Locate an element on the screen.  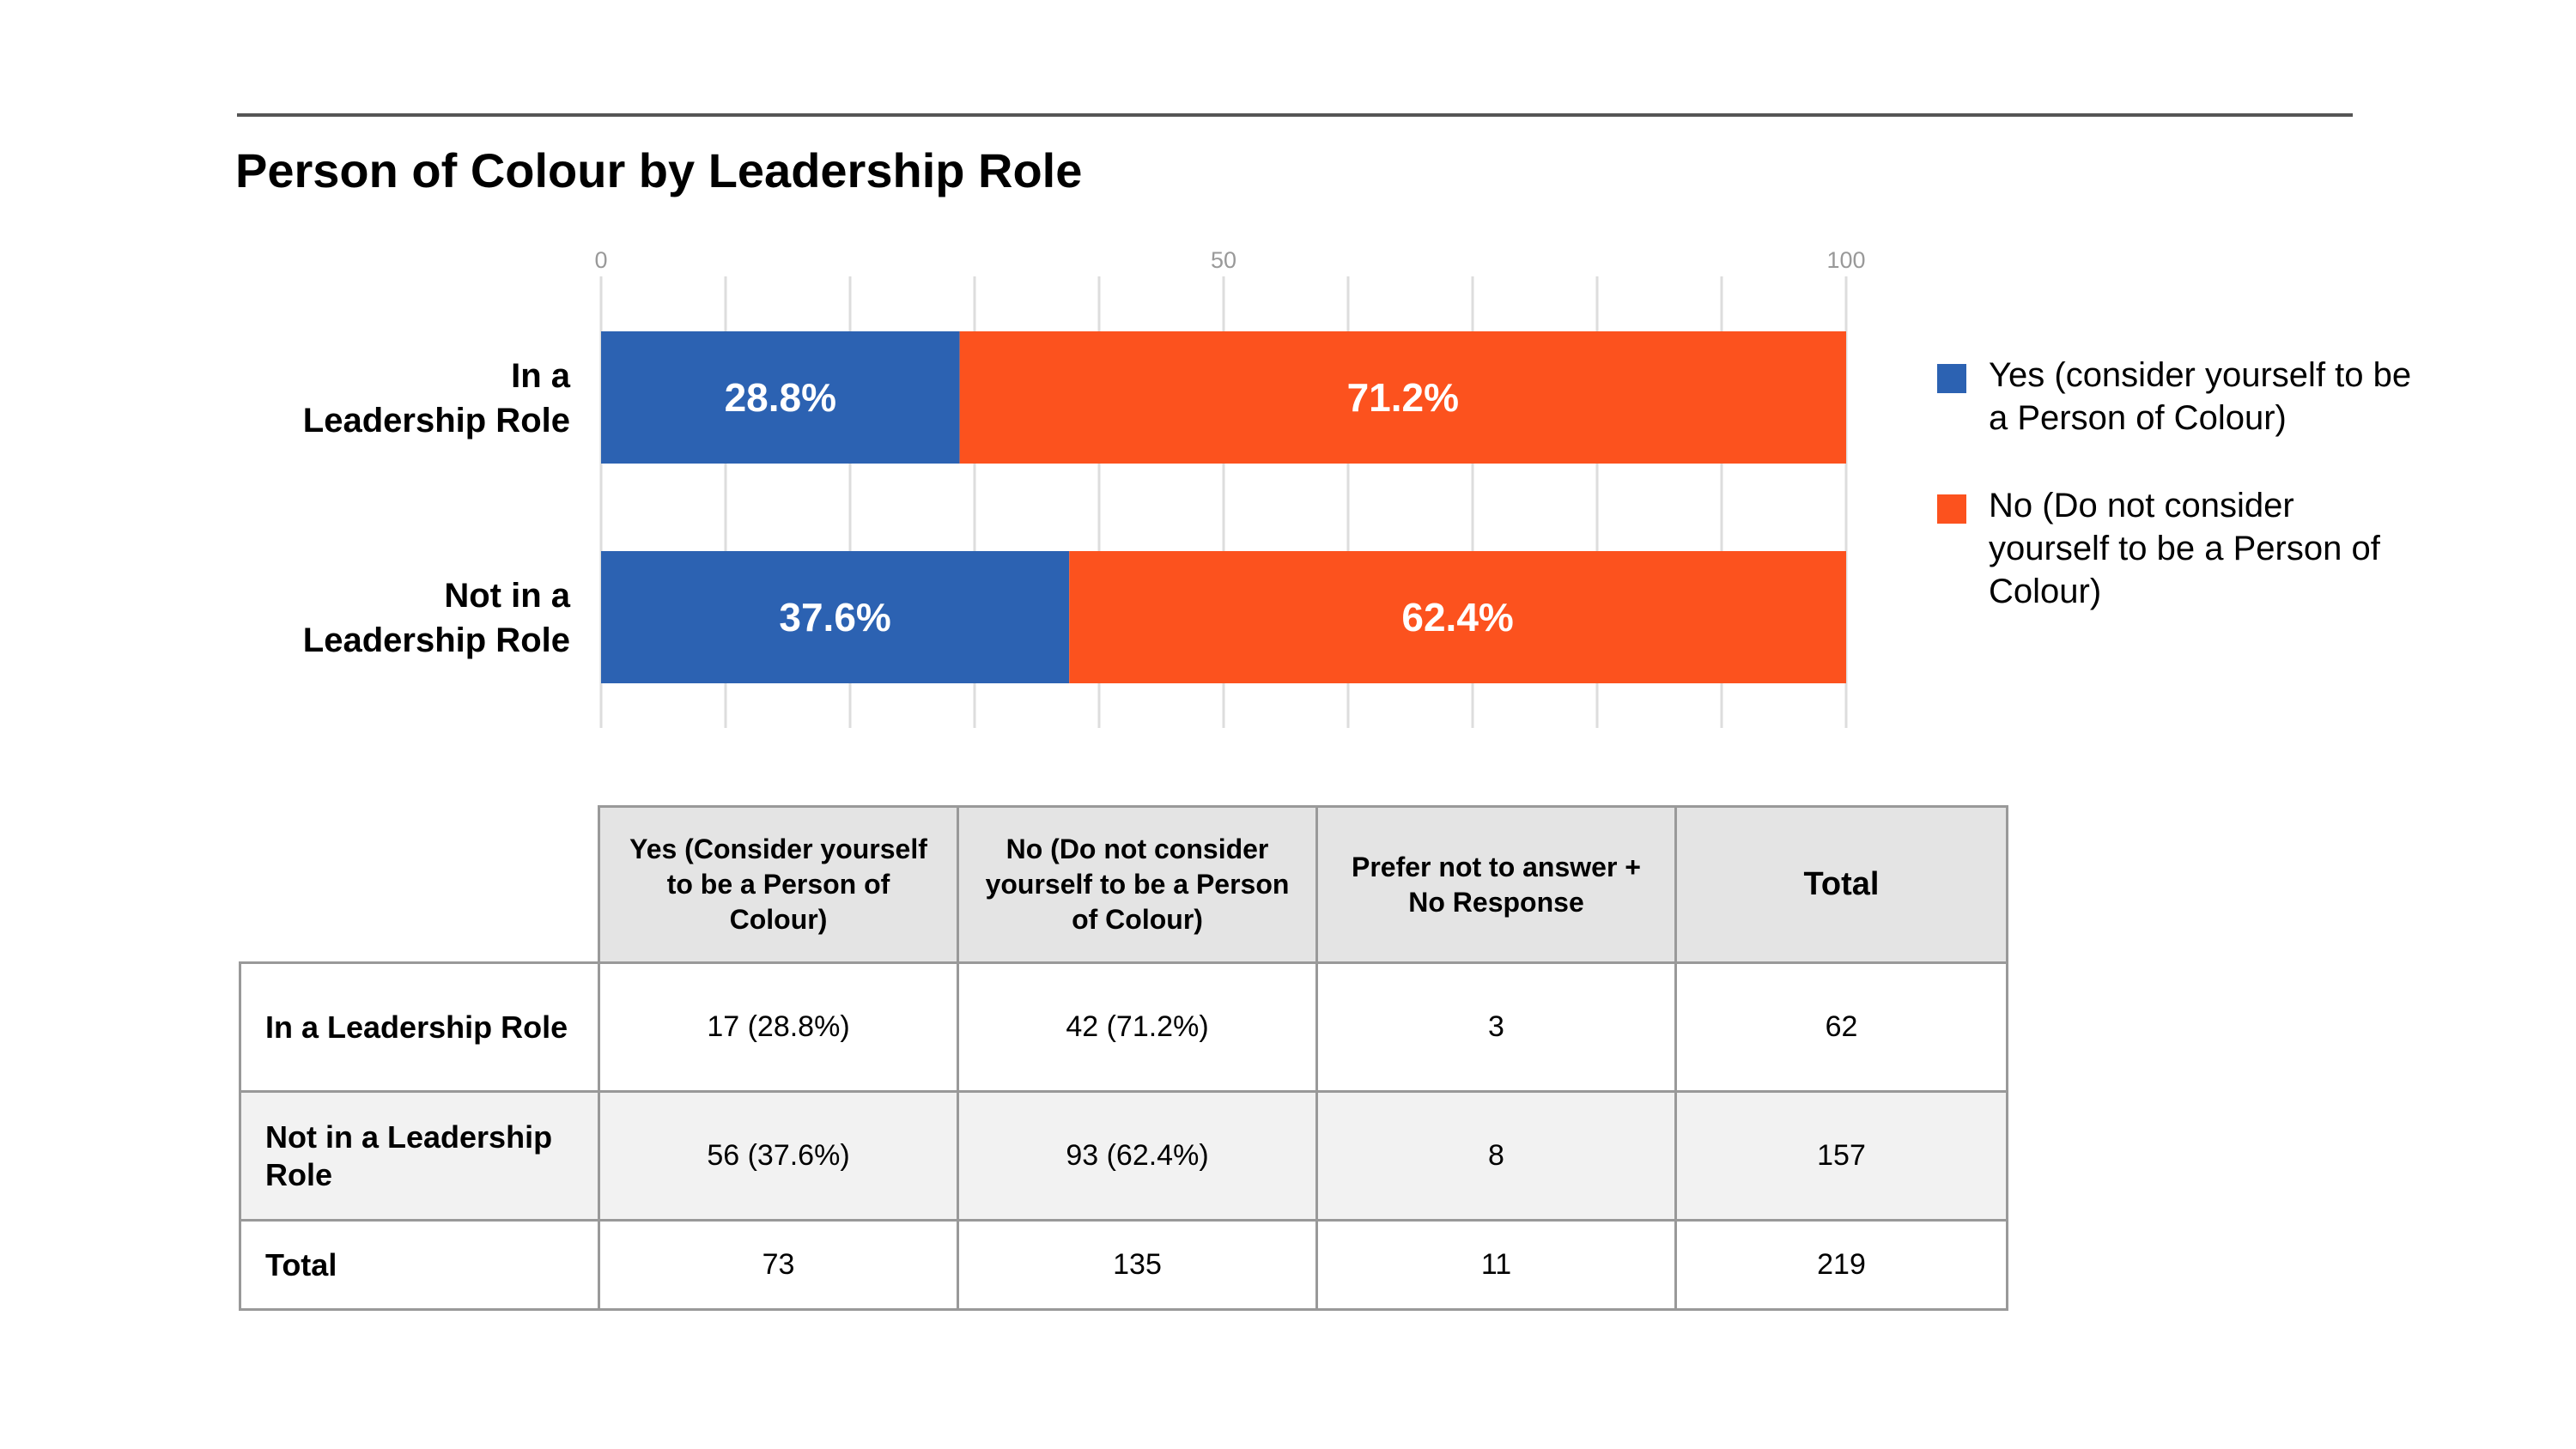
bar-data-label: 71.2% is located at coordinates (1403, 397).